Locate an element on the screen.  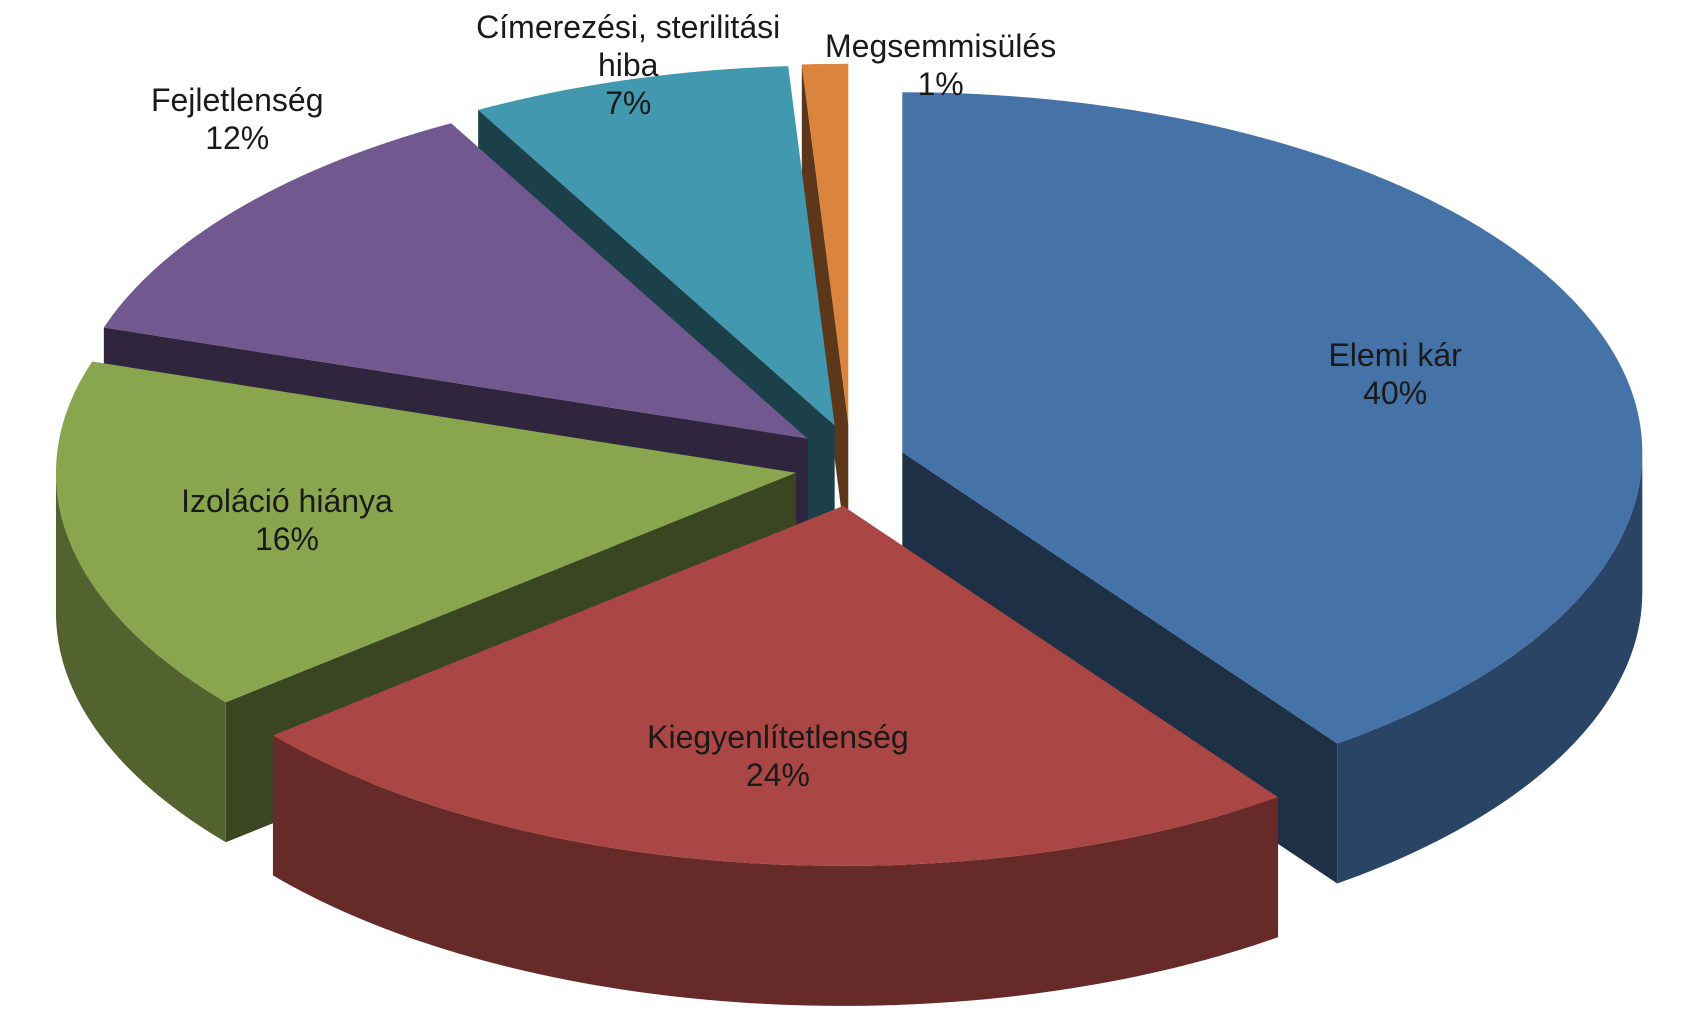
data-label: Kiegyenlítetlenség 24% is located at coordinates (778, 756).